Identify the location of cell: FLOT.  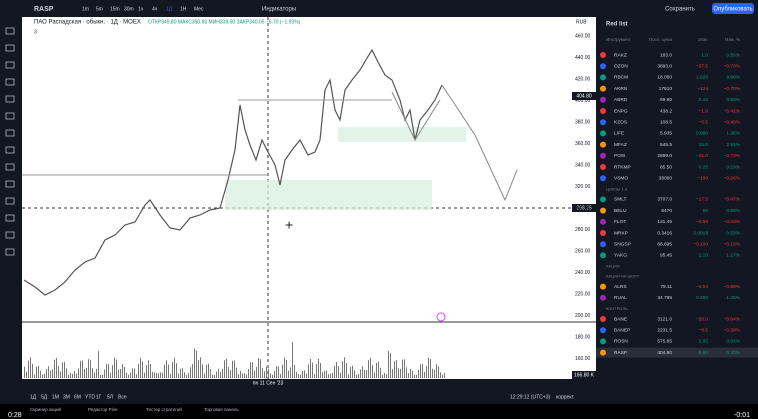
(620, 222).